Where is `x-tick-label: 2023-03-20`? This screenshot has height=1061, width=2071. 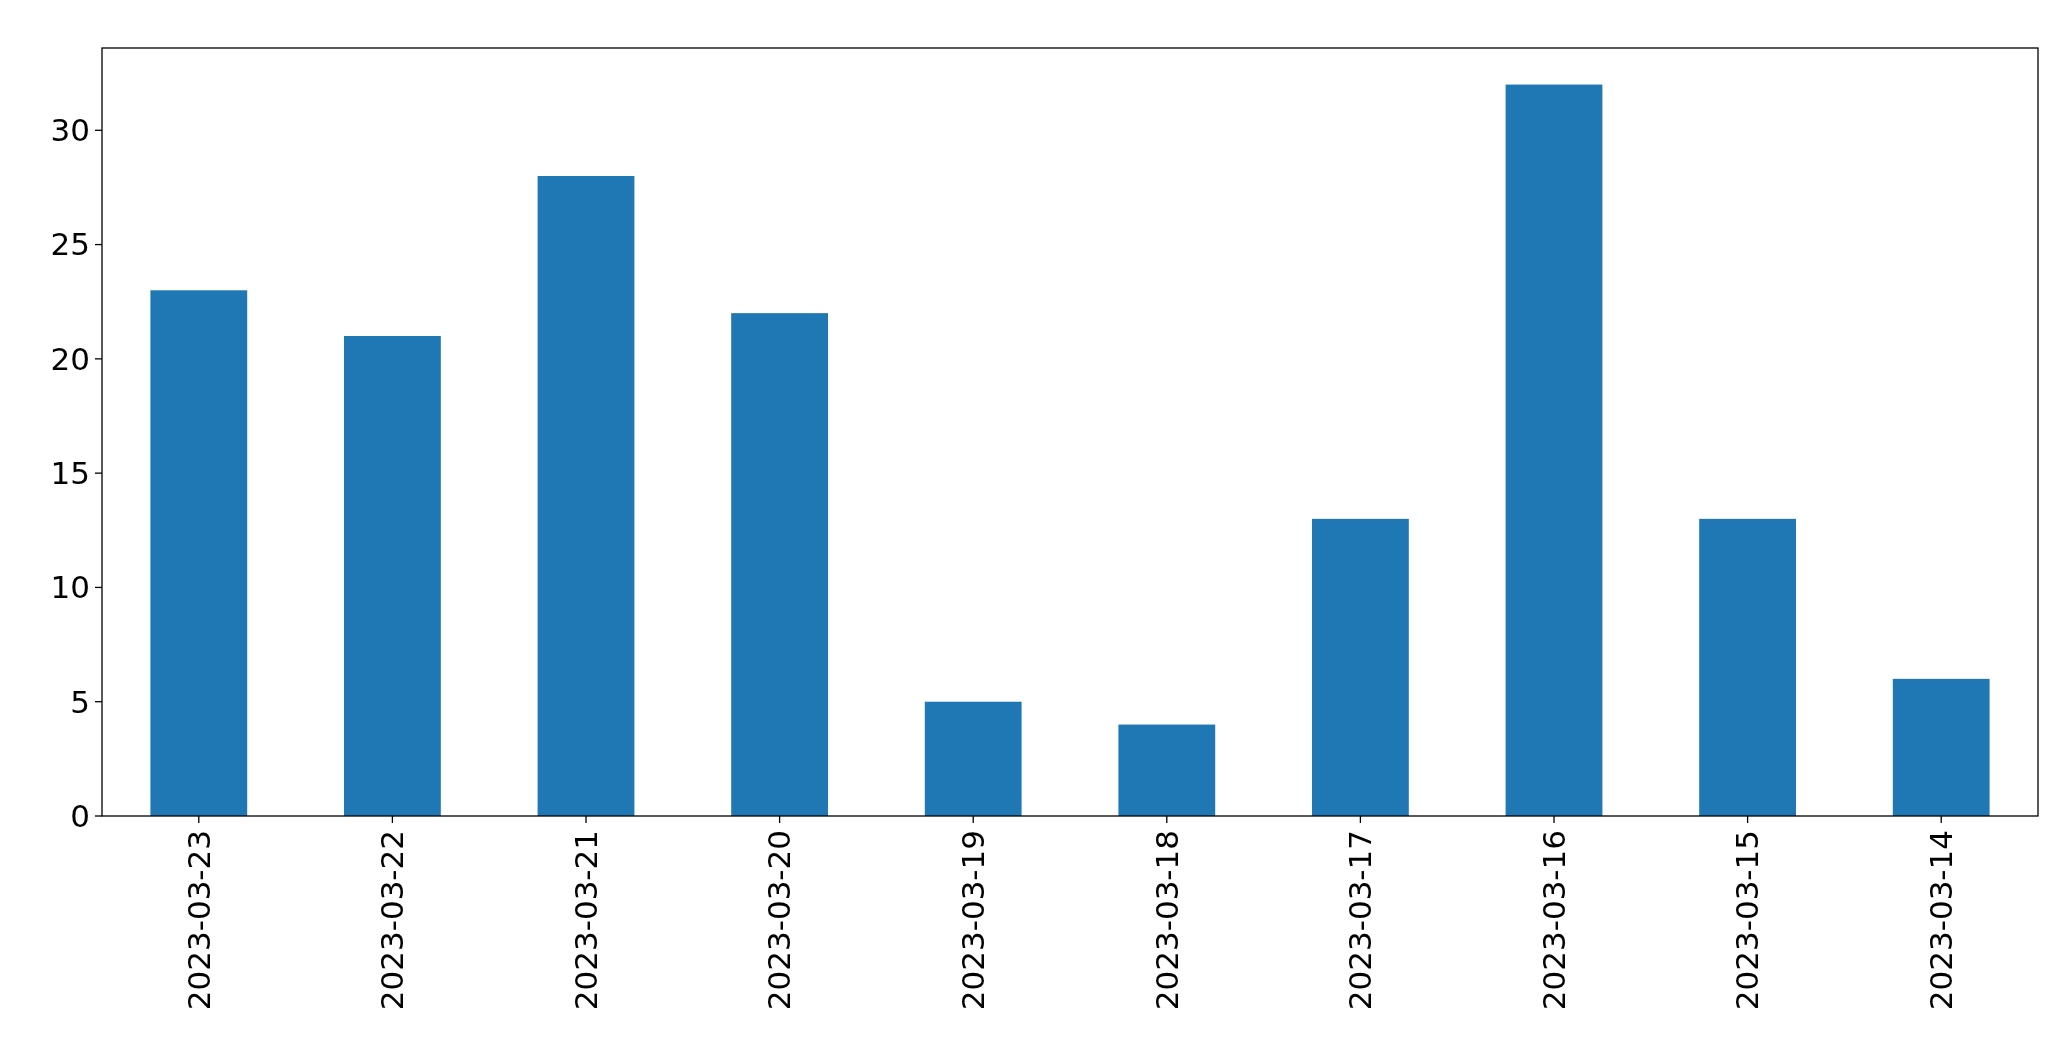 x-tick-label: 2023-03-20 is located at coordinates (779, 920).